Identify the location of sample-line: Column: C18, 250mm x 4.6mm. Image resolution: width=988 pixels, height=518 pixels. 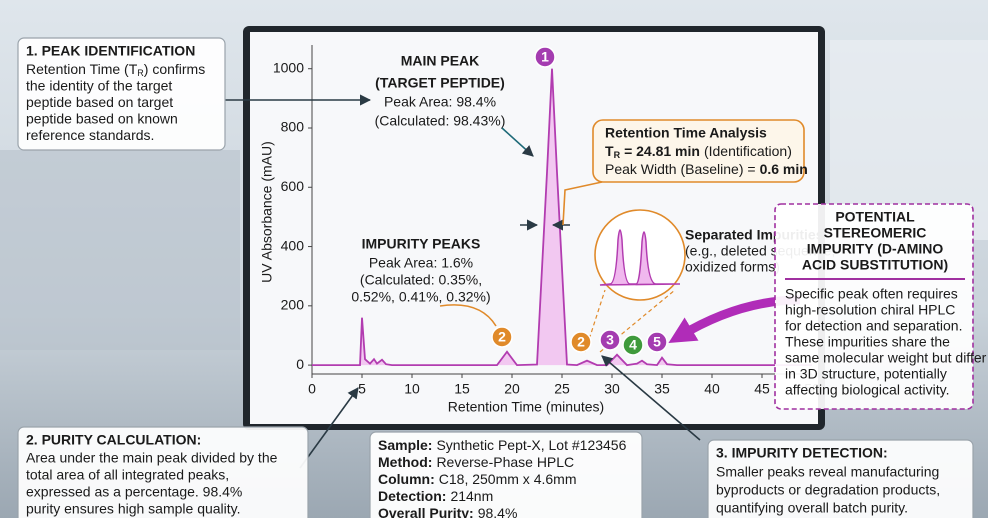
(477, 479).